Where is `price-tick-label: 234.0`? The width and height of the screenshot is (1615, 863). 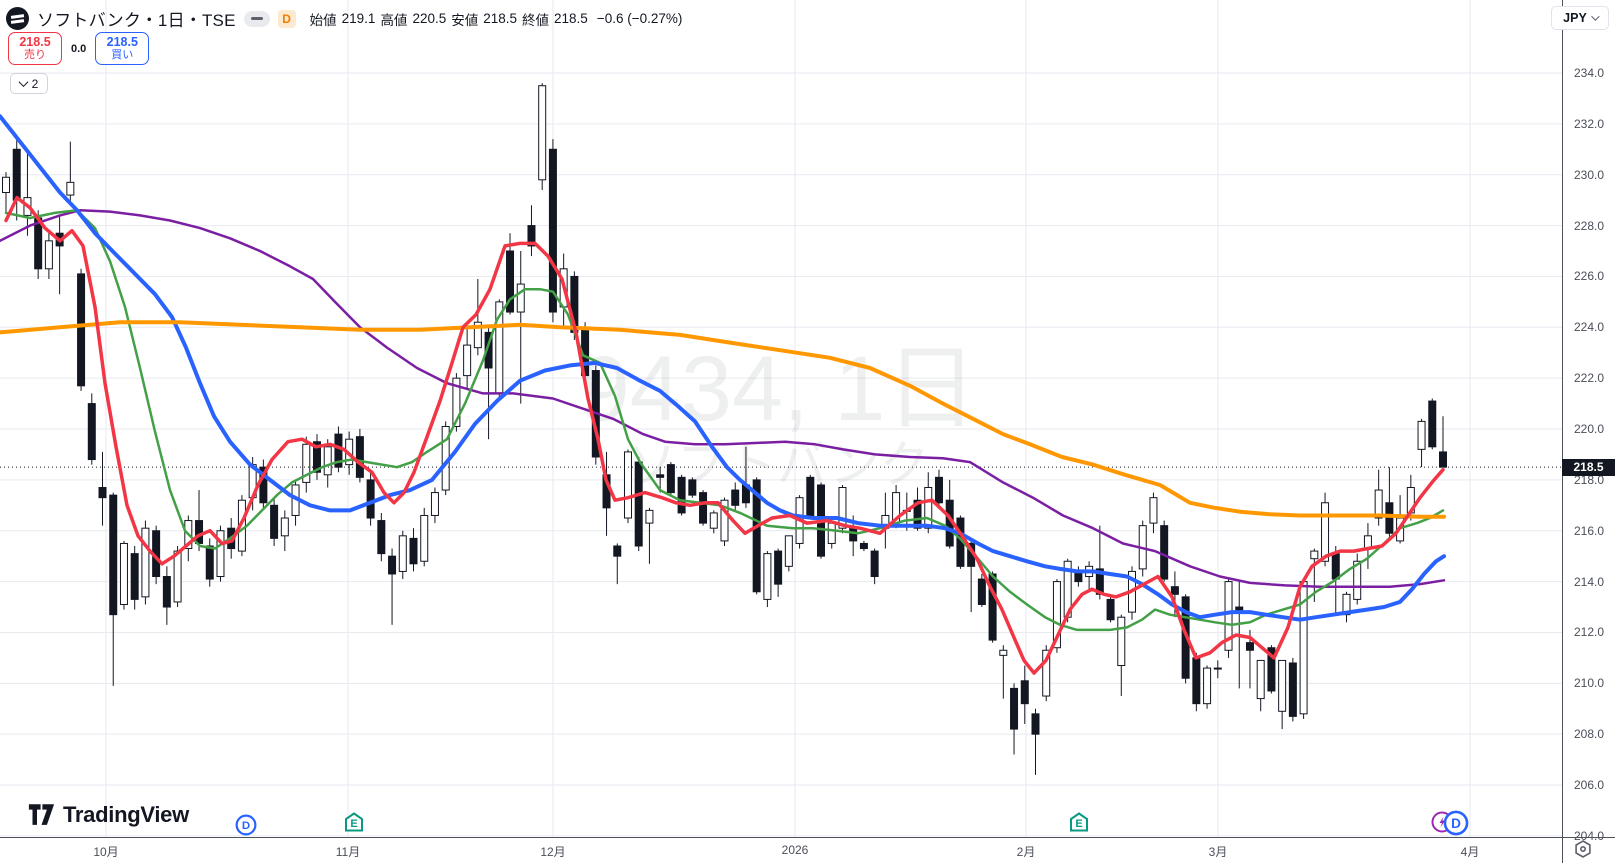
price-tick-label: 234.0 is located at coordinates (1589, 73).